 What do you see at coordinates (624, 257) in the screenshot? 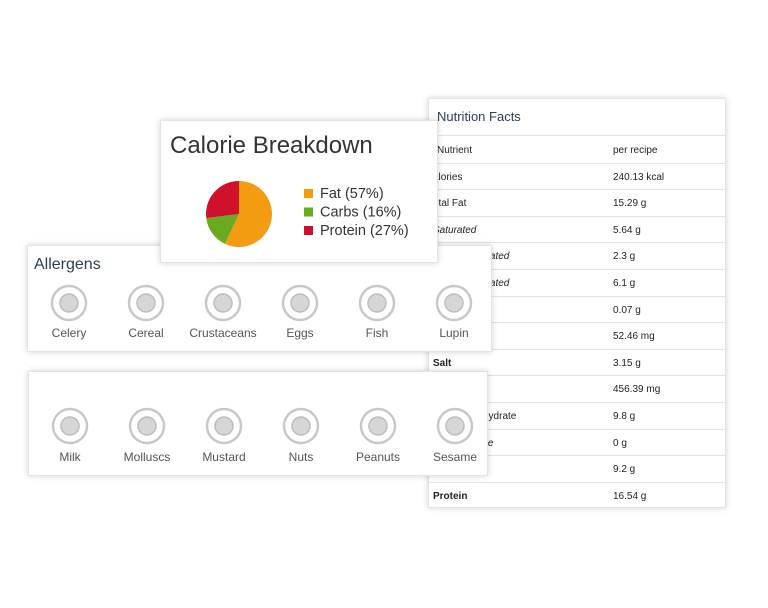
I see `row-value: 2.3 g` at bounding box center [624, 257].